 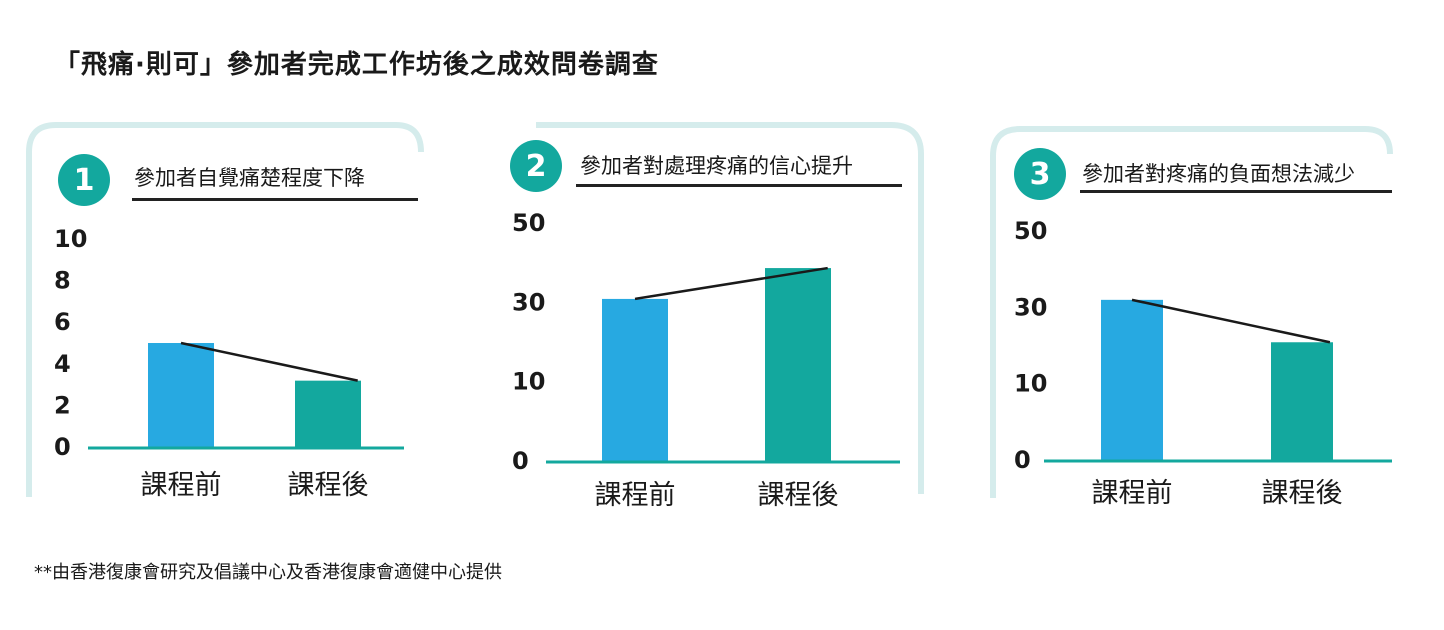 I want to click on panel-number-badge: 2, so click(x=536, y=166).